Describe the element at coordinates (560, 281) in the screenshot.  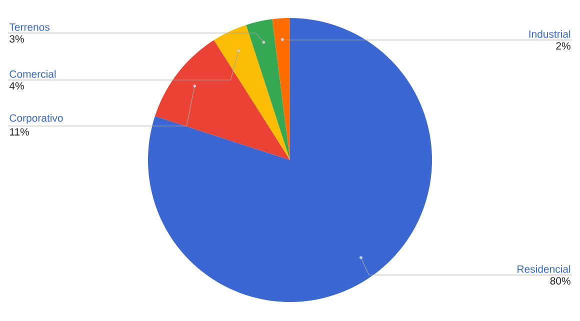
I see `data-label: 80%` at that location.